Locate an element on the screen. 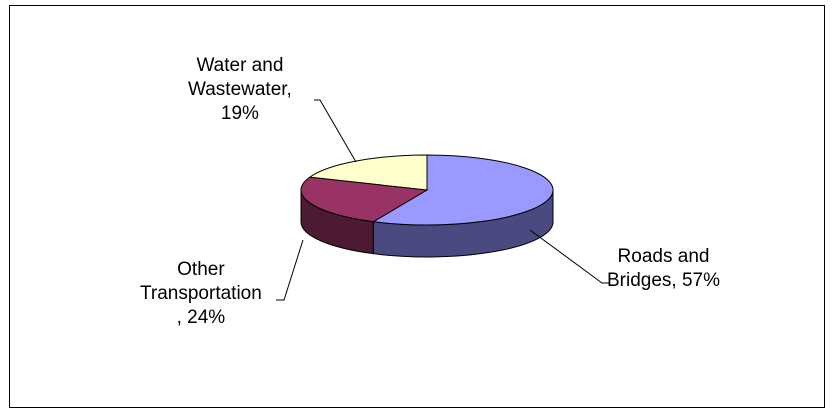 This screenshot has width=832, height=414. pie-slice-water-and-wastewater is located at coordinates (368, 172).